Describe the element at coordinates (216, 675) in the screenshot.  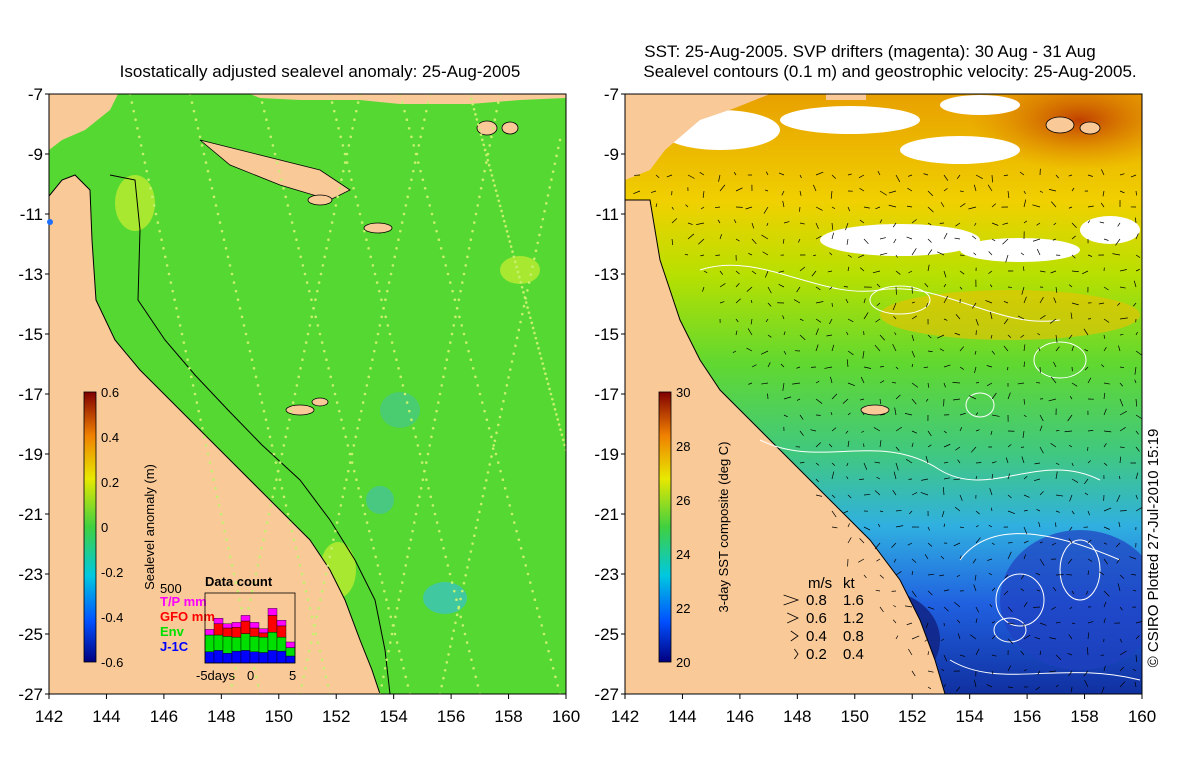
I see `data-count-x-label: -5days` at that location.